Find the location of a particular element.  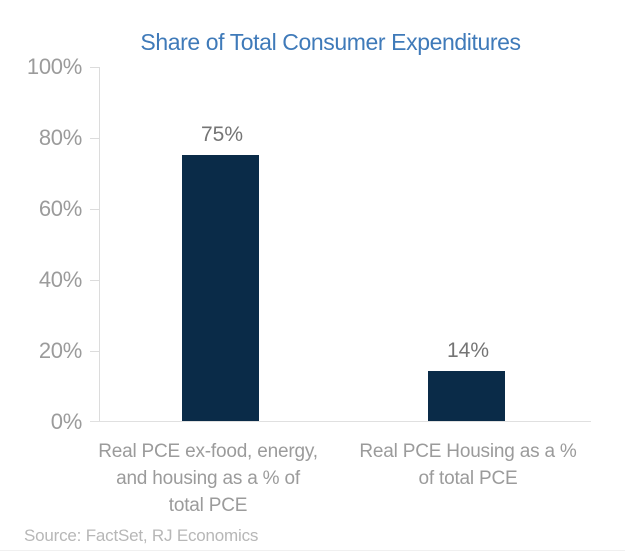

y-tick-label-0: 0% is located at coordinates (66, 421).